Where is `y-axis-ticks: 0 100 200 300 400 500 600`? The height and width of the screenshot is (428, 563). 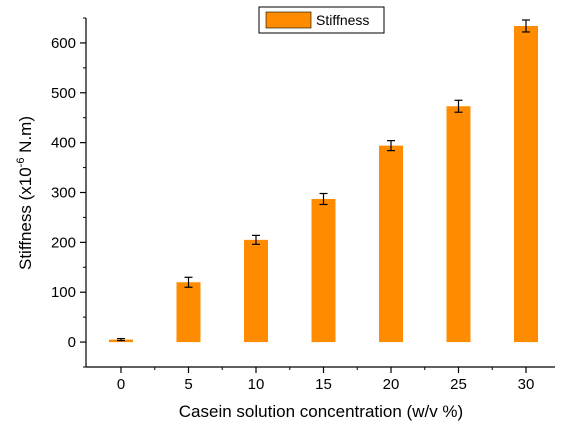
y-axis-ticks: 0 100 200 300 400 500 600 is located at coordinates (68, 192).